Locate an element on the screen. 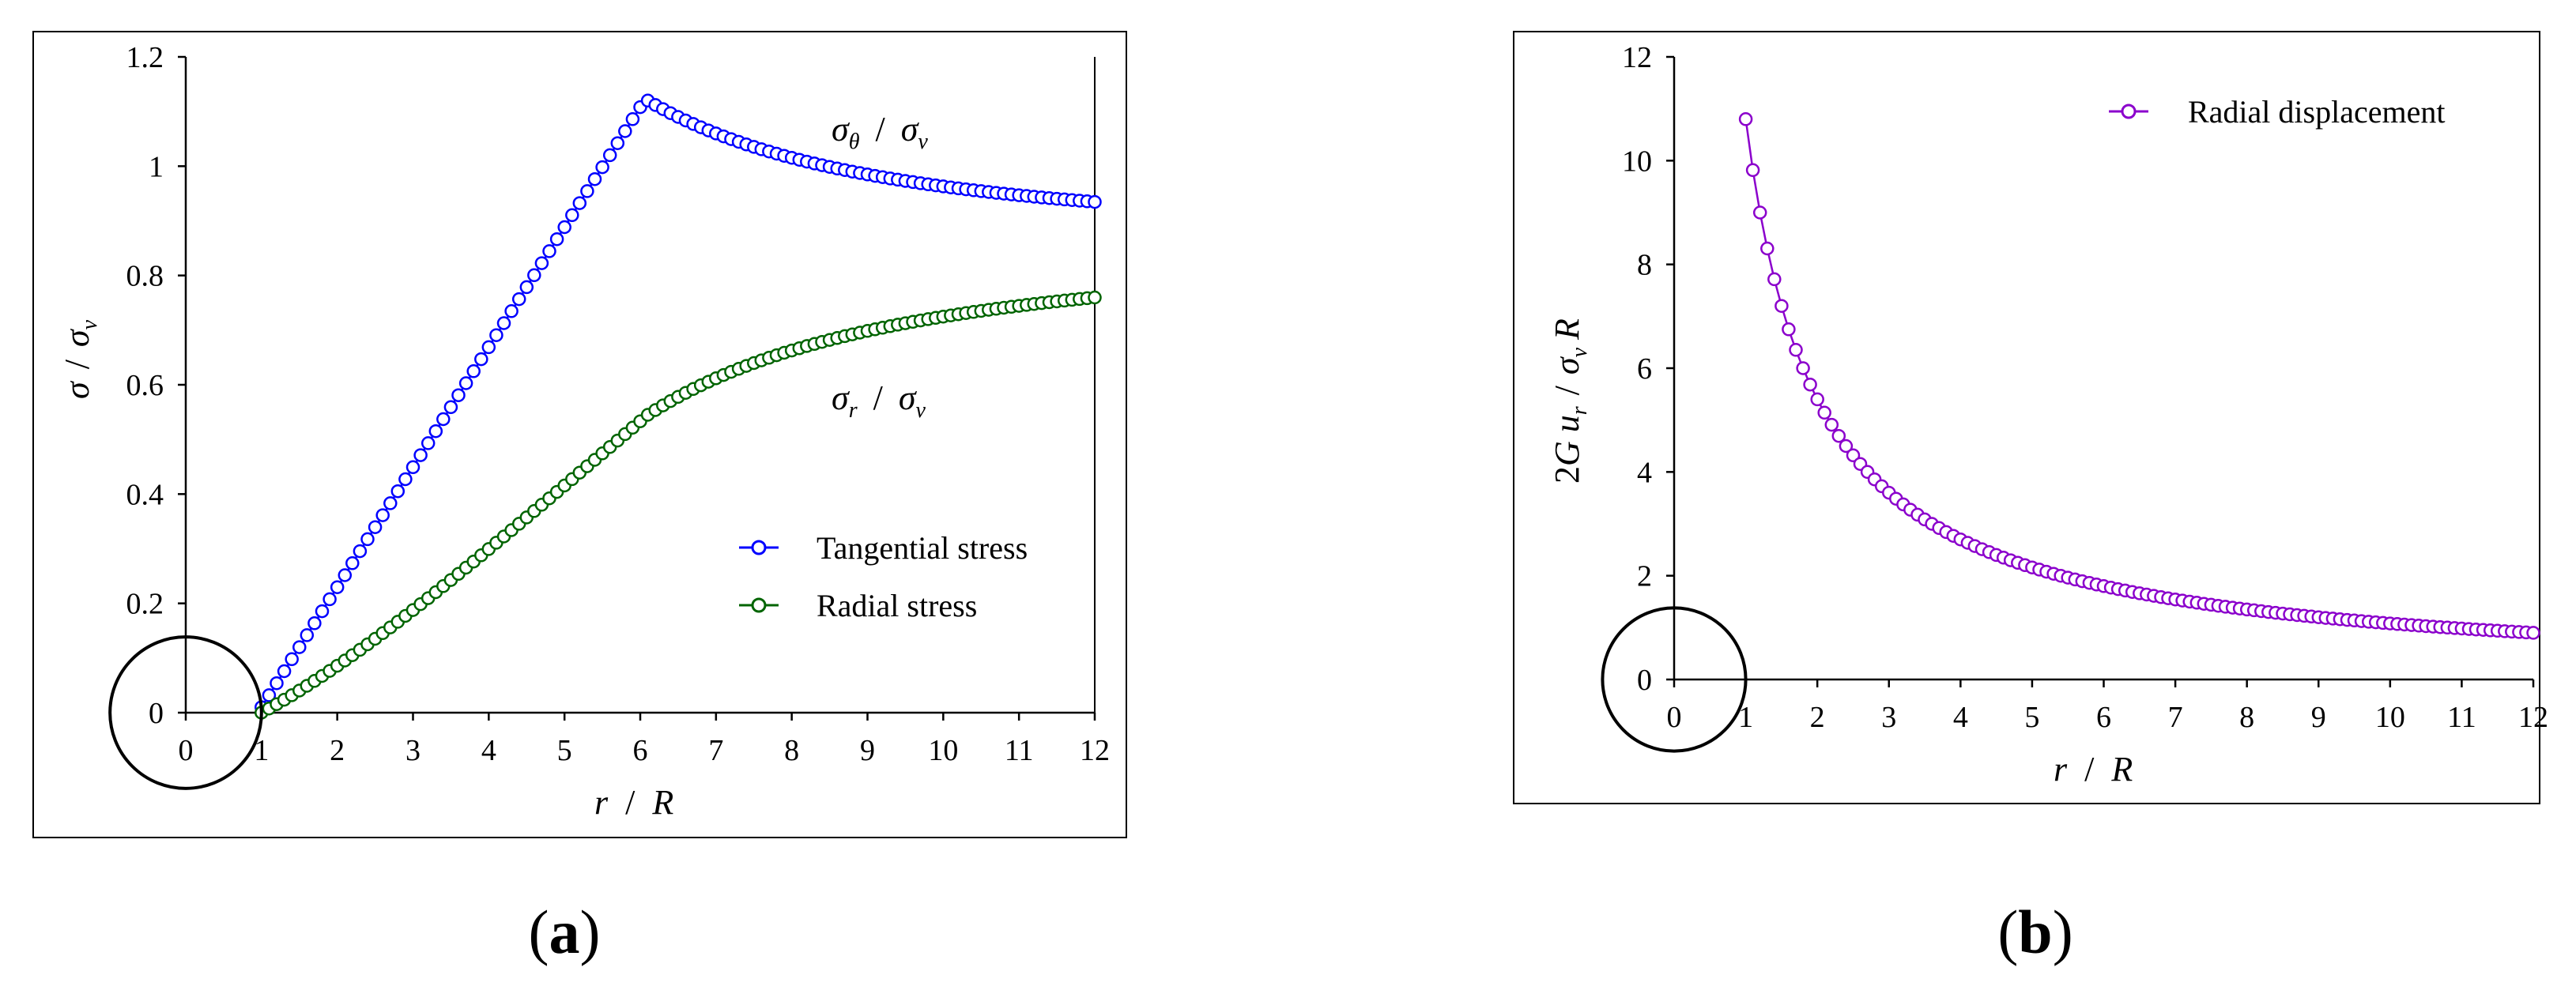  y-tick-label-a-5: 1 is located at coordinates (156, 167).